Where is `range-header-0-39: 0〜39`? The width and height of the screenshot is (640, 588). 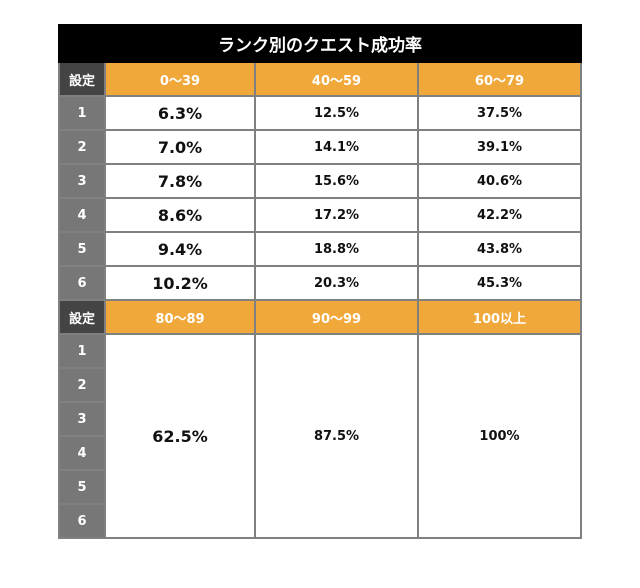 range-header-0-39: 0〜39 is located at coordinates (180, 79).